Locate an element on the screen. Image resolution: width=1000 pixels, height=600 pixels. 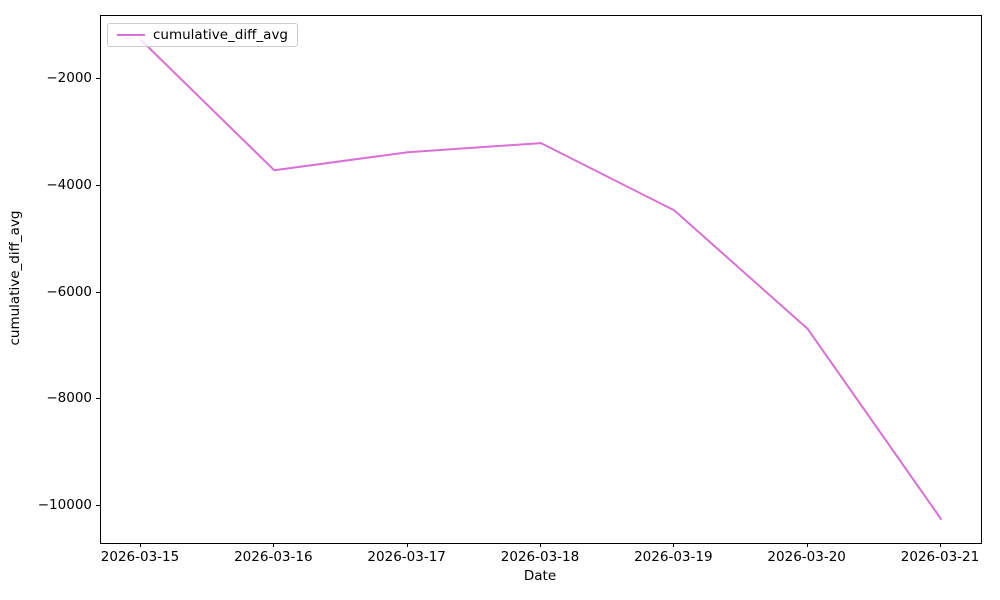
x-tick-label: 2026-03-18 is located at coordinates (540, 557).